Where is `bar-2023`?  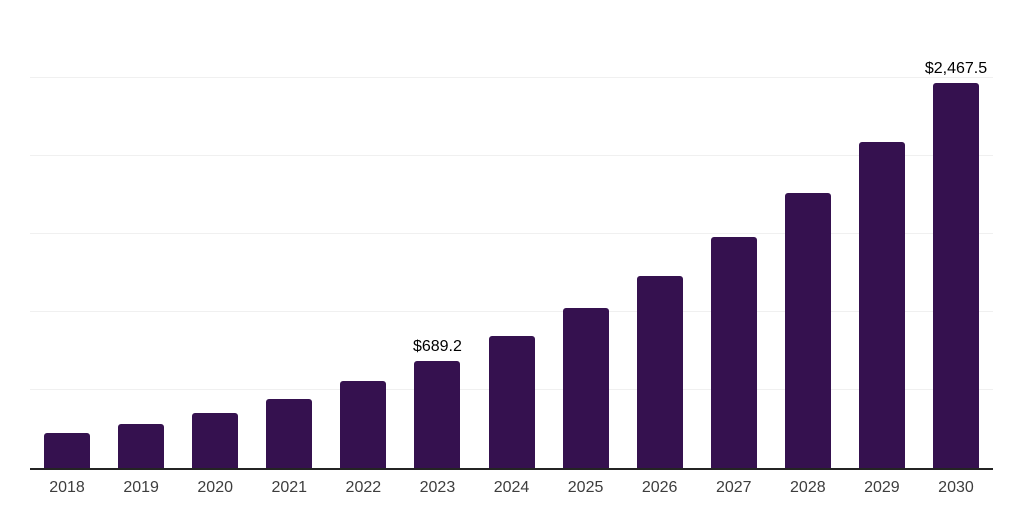
bar-2023 is located at coordinates (437, 414).